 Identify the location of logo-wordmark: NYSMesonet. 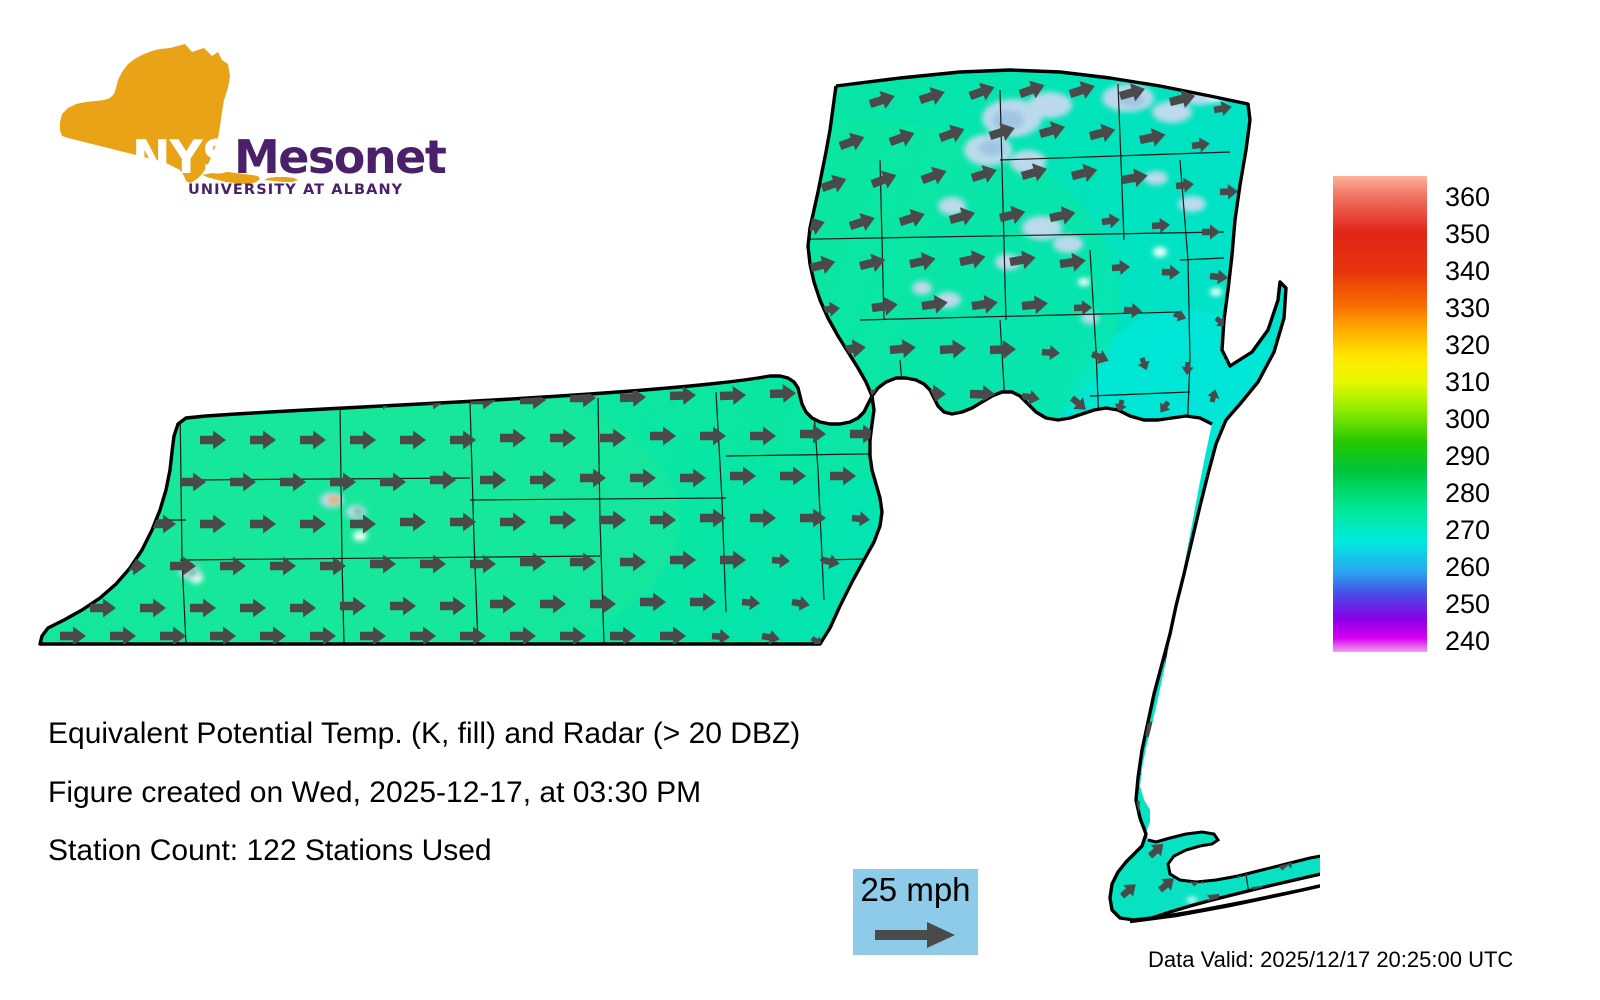
(289, 157).